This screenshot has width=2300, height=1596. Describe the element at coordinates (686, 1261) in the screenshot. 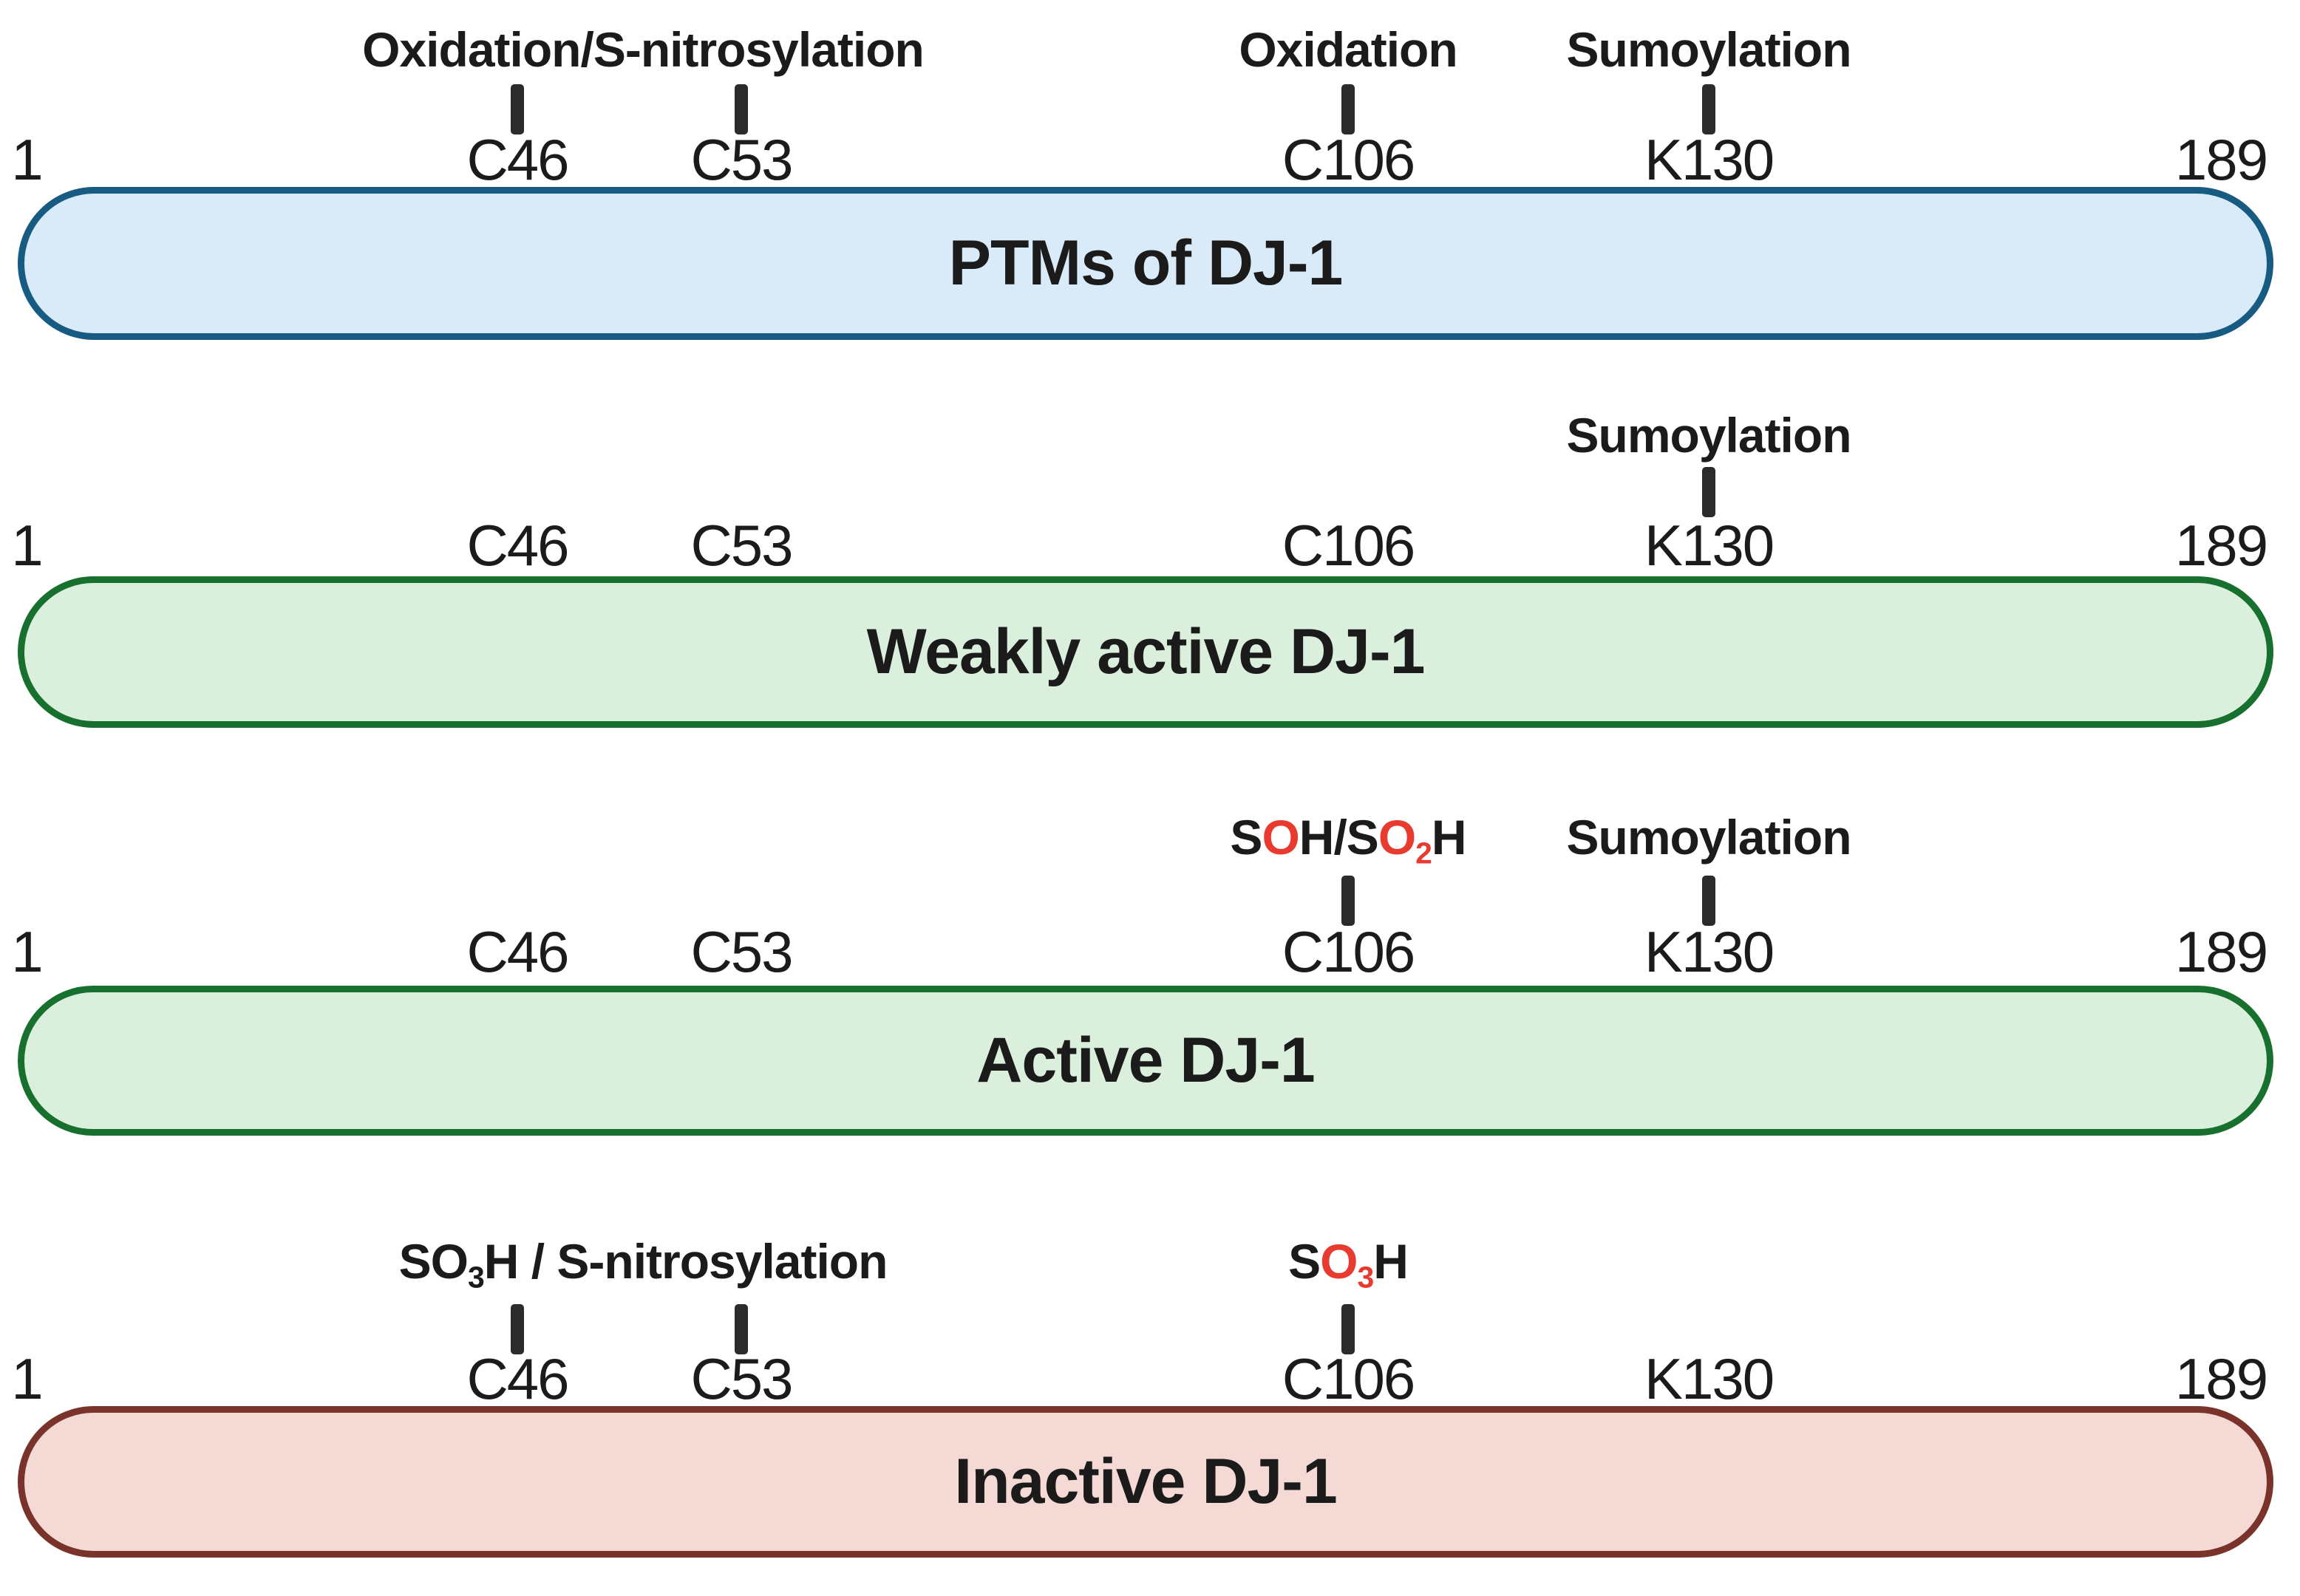

I see `modification-label-segment: H / S-nitrosylation` at that location.